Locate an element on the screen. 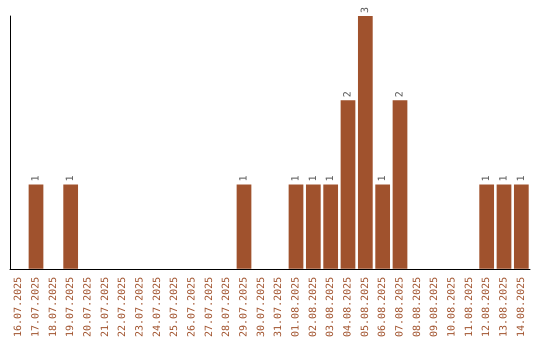 This screenshot has height=340, width=540. x-tick-label: 01.08.2025 is located at coordinates (296, 307).